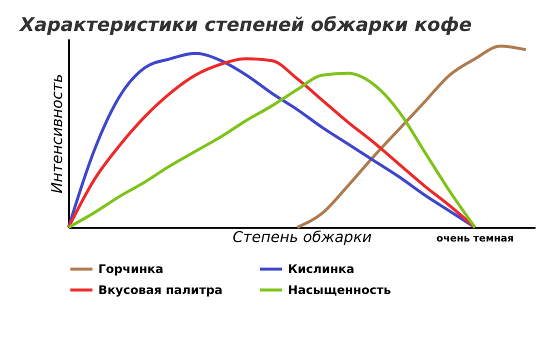  Describe the element at coordinates (321, 269) in the screenshot. I see `legend-label: Кислинка` at that location.